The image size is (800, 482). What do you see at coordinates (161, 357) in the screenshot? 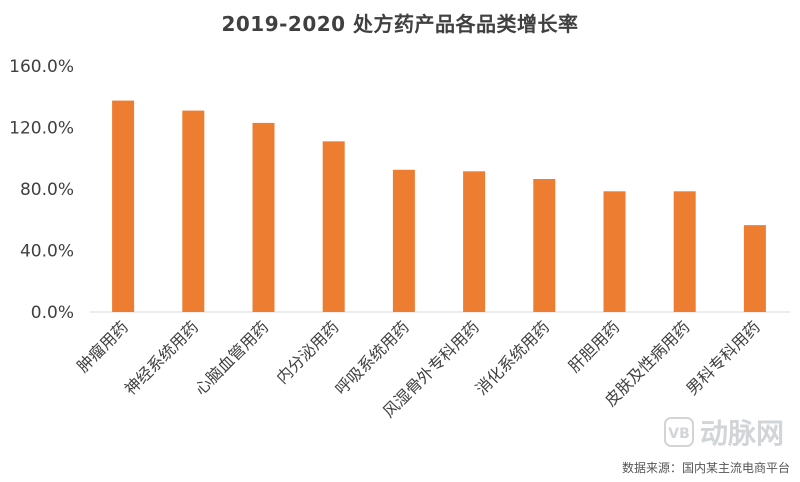
I see `x-tick-label: 神经系统用药` at bounding box center [161, 357].